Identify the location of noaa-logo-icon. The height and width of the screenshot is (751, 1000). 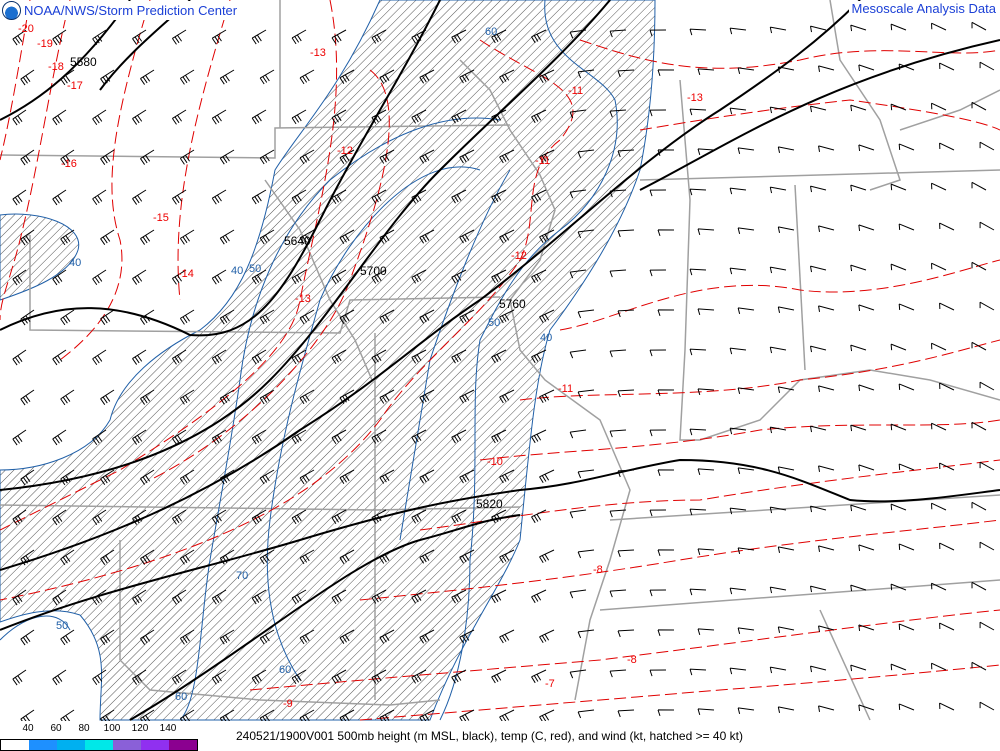
(11, 10).